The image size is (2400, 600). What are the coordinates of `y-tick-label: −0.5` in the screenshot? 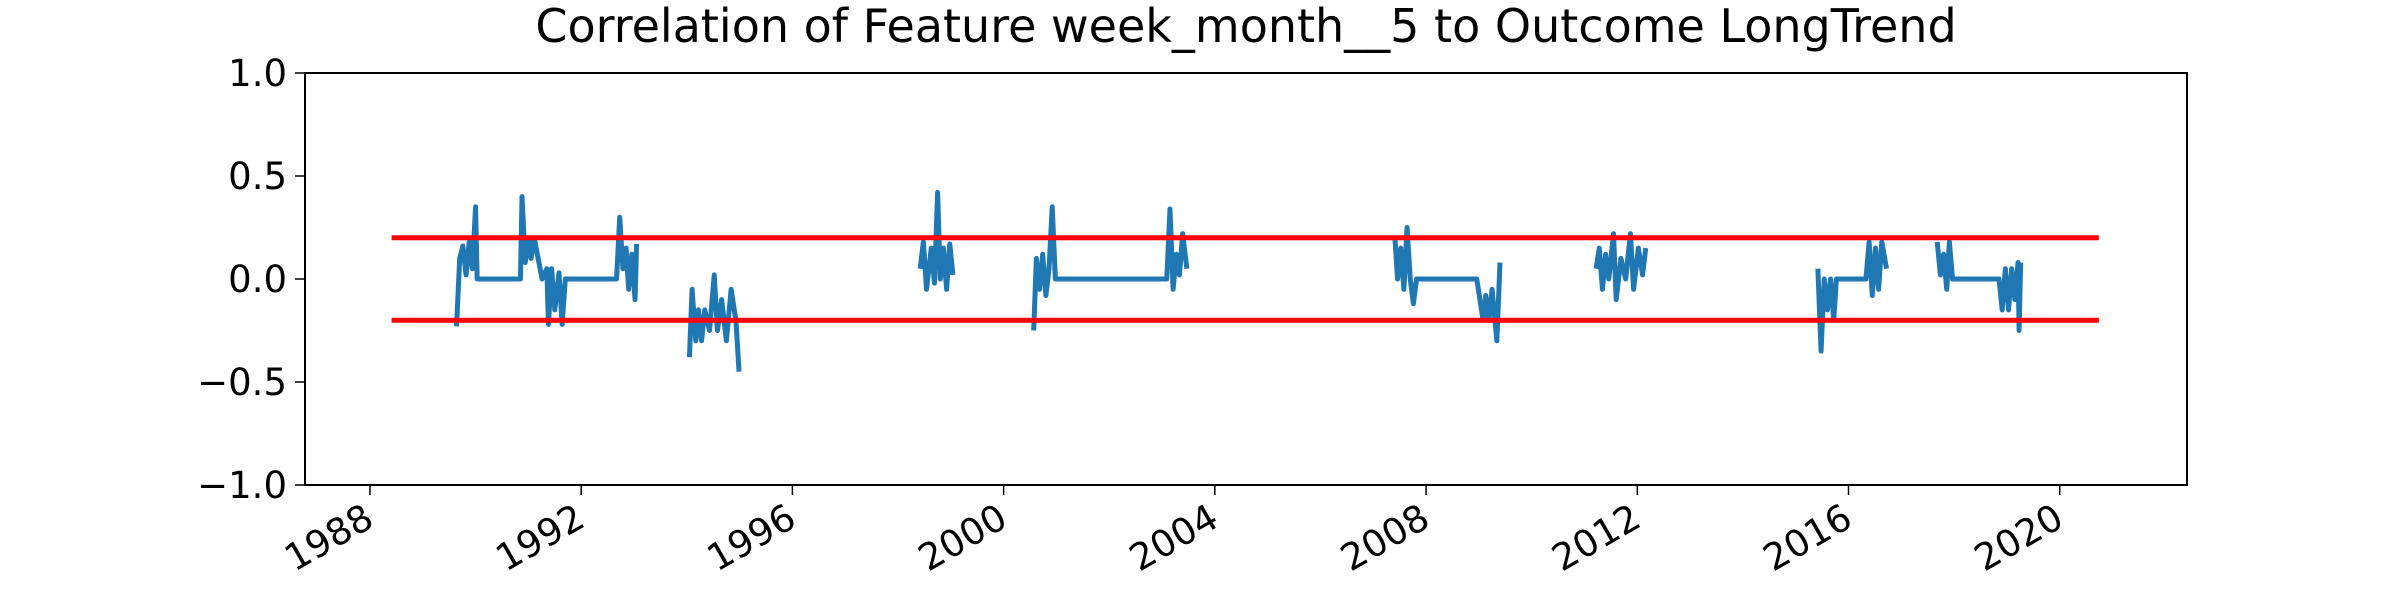 It's located at (242, 382).